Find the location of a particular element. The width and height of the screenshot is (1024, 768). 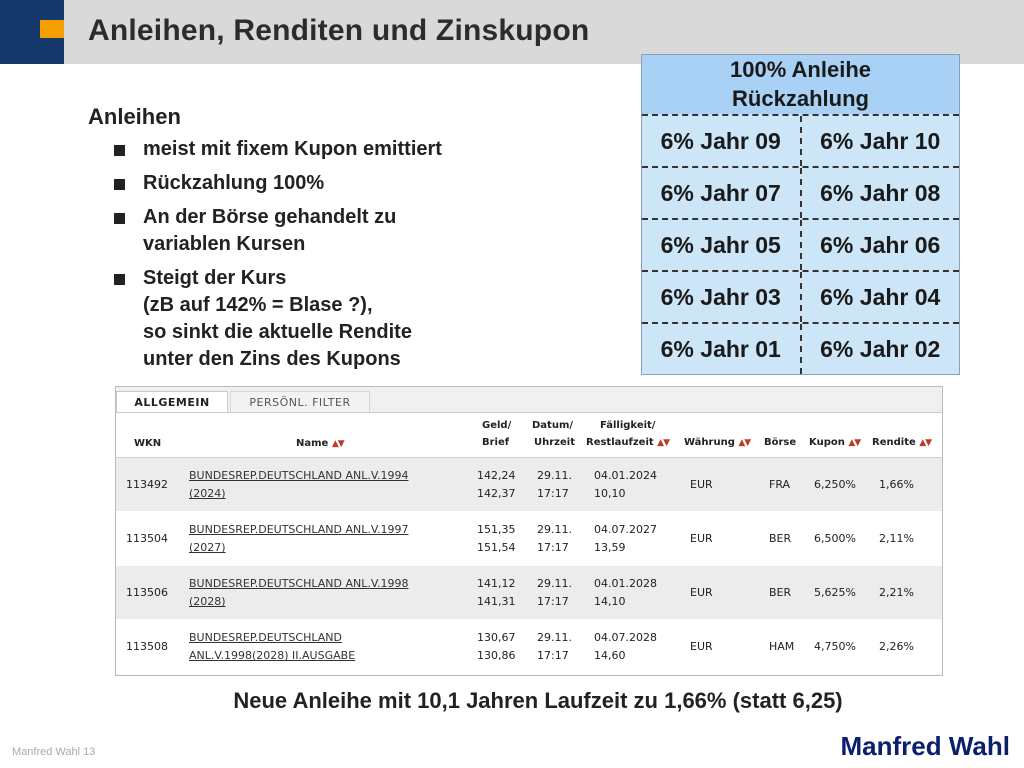

tab-bar: ALLGEMEIN PERSÖNL. FILTER is located at coordinates (529, 400).